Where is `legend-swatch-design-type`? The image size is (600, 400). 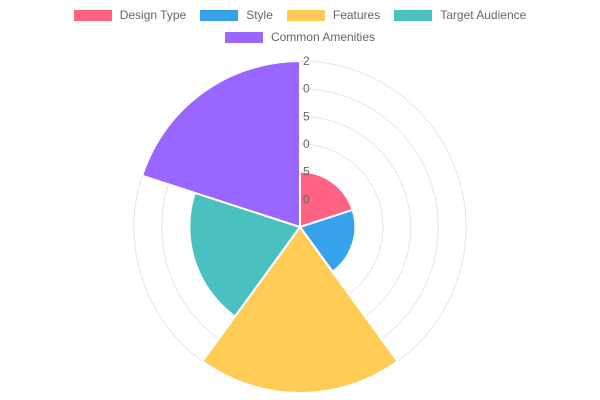
legend-swatch-design-type is located at coordinates (92, 15).